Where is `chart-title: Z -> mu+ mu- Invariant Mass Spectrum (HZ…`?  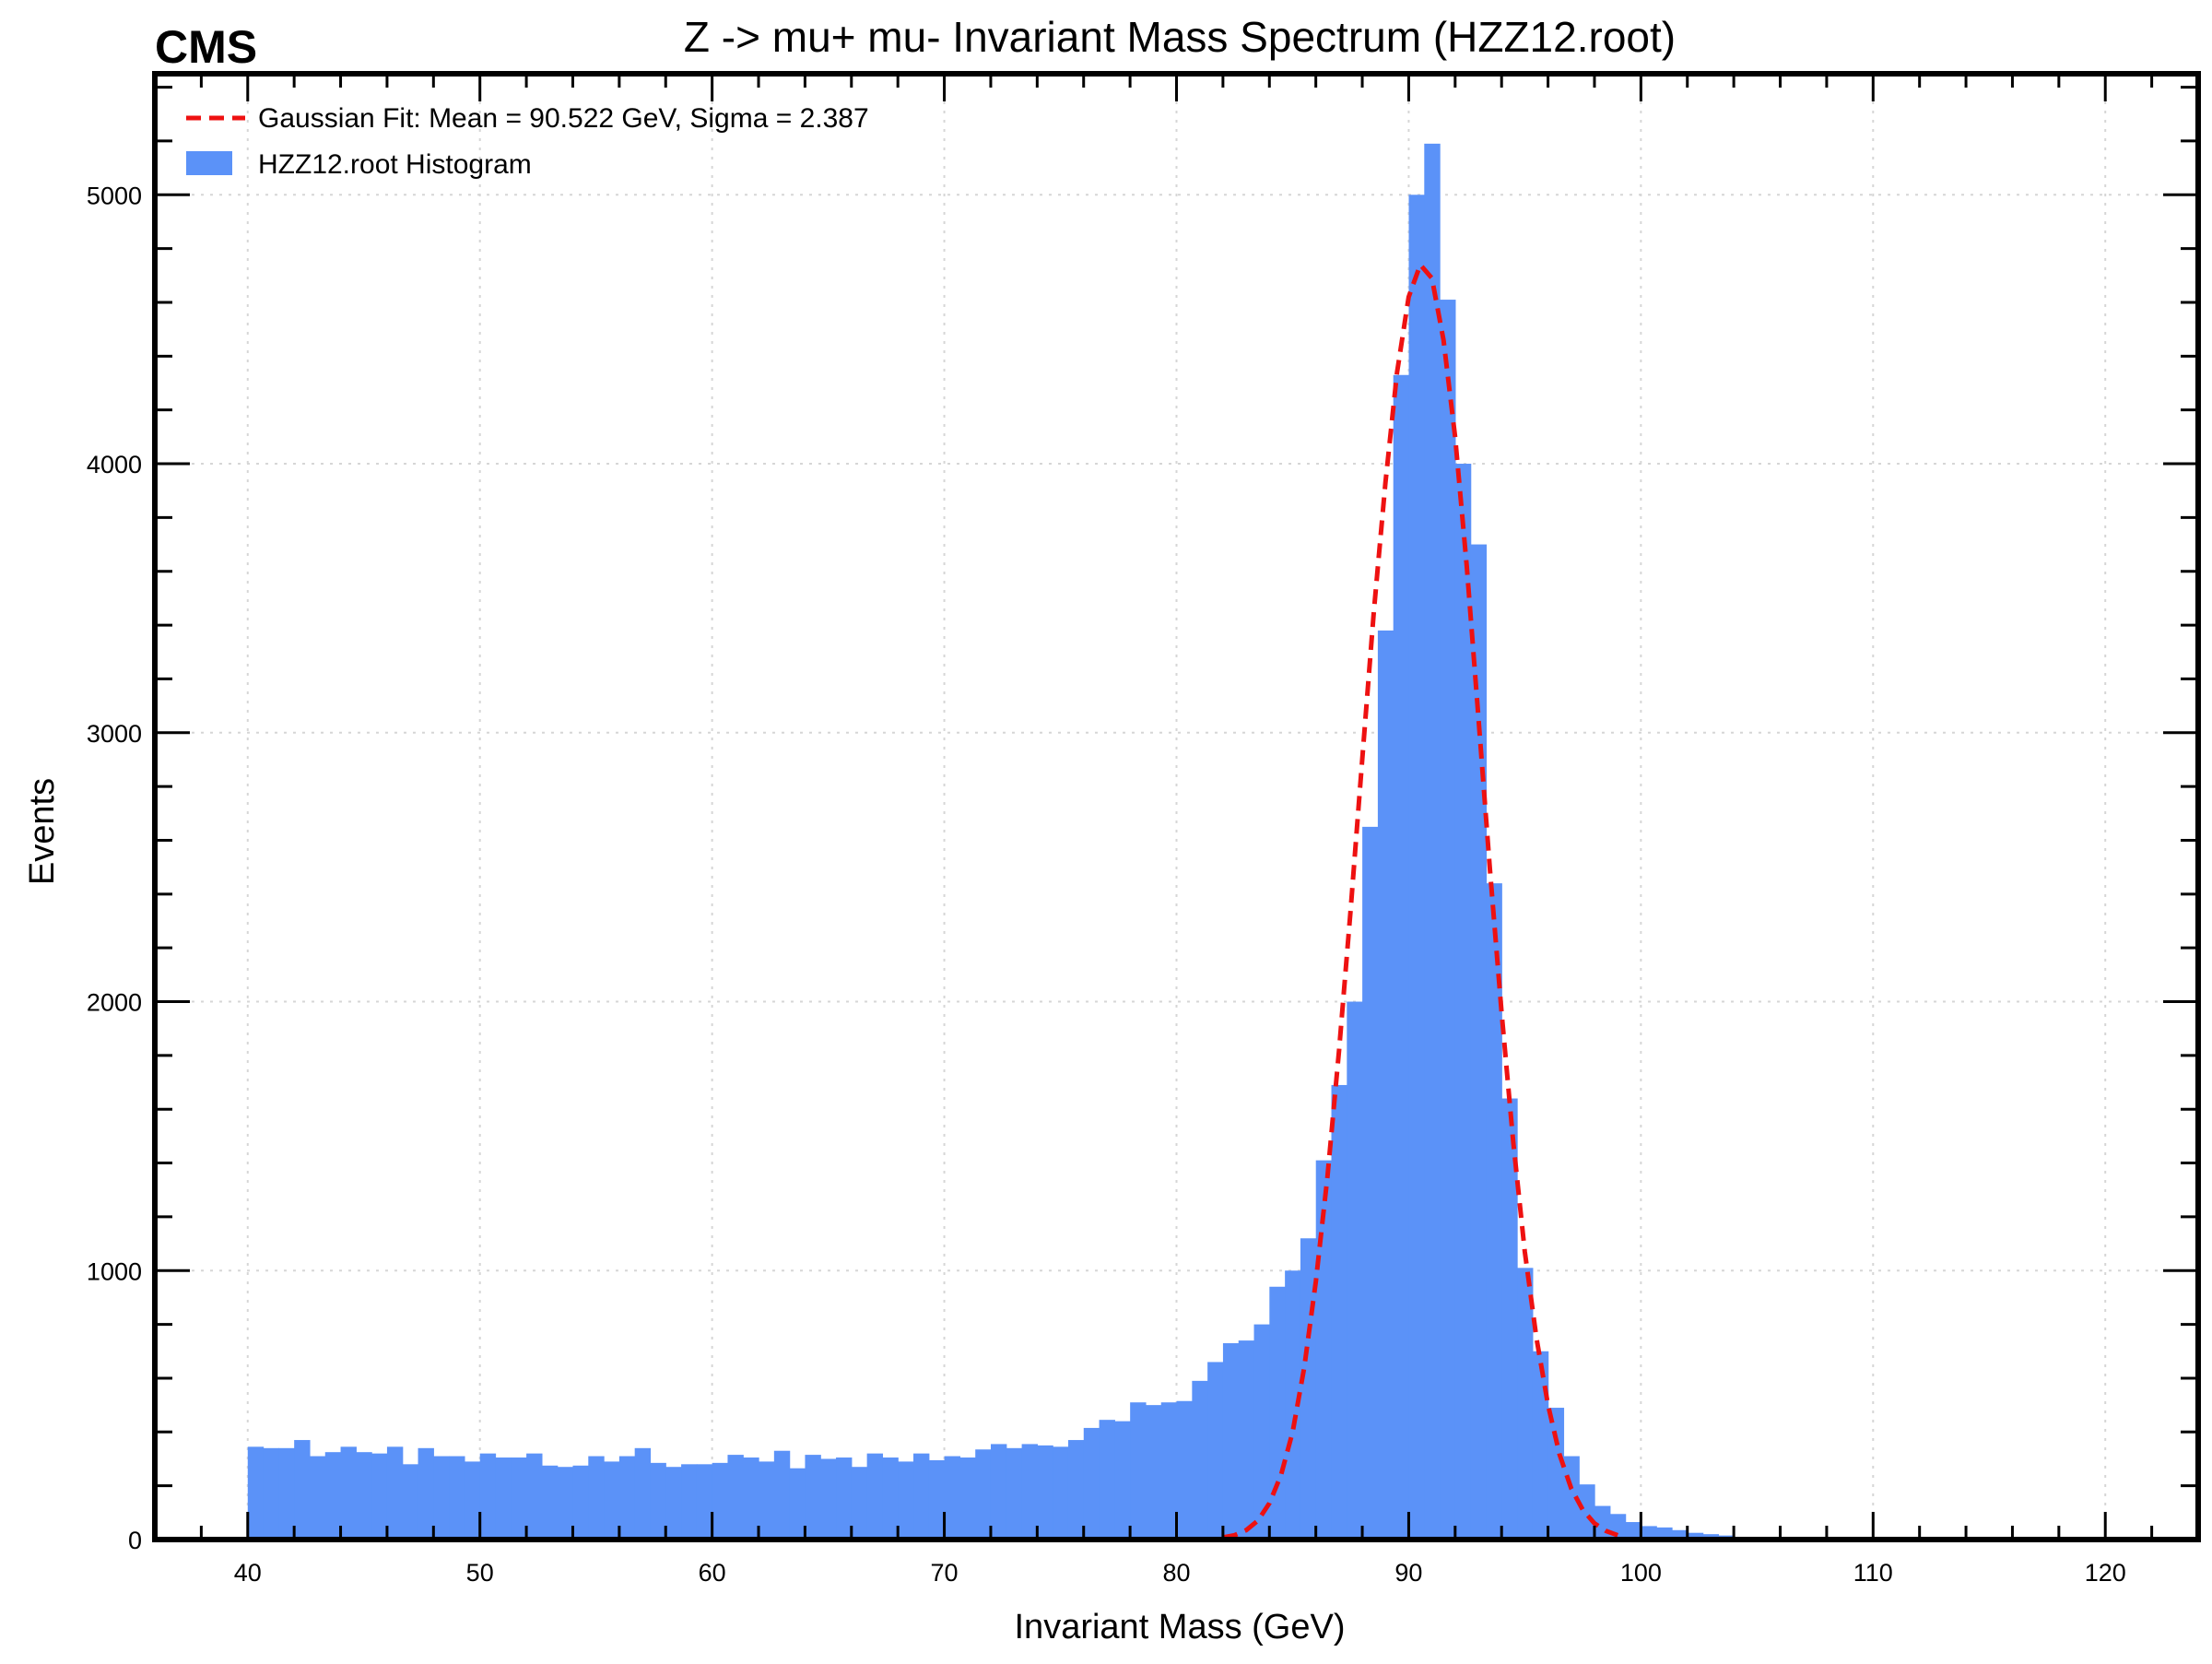
chart-title: Z -> mu+ mu- Invariant Mass Spectrum (HZ… is located at coordinates (1180, 37).